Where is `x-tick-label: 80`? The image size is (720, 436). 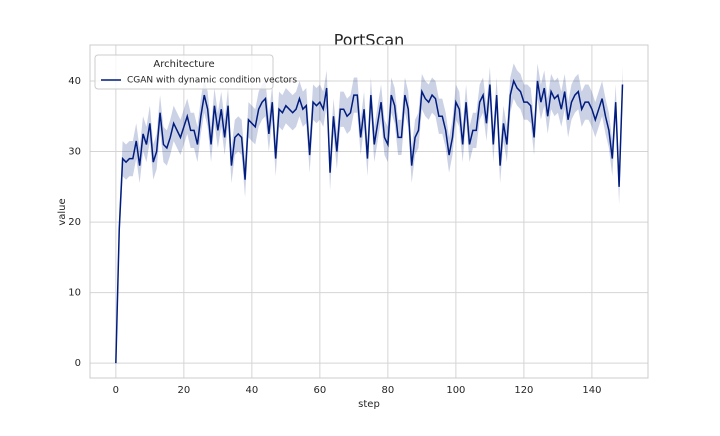 x-tick-label: 80 is located at coordinates (388, 390).